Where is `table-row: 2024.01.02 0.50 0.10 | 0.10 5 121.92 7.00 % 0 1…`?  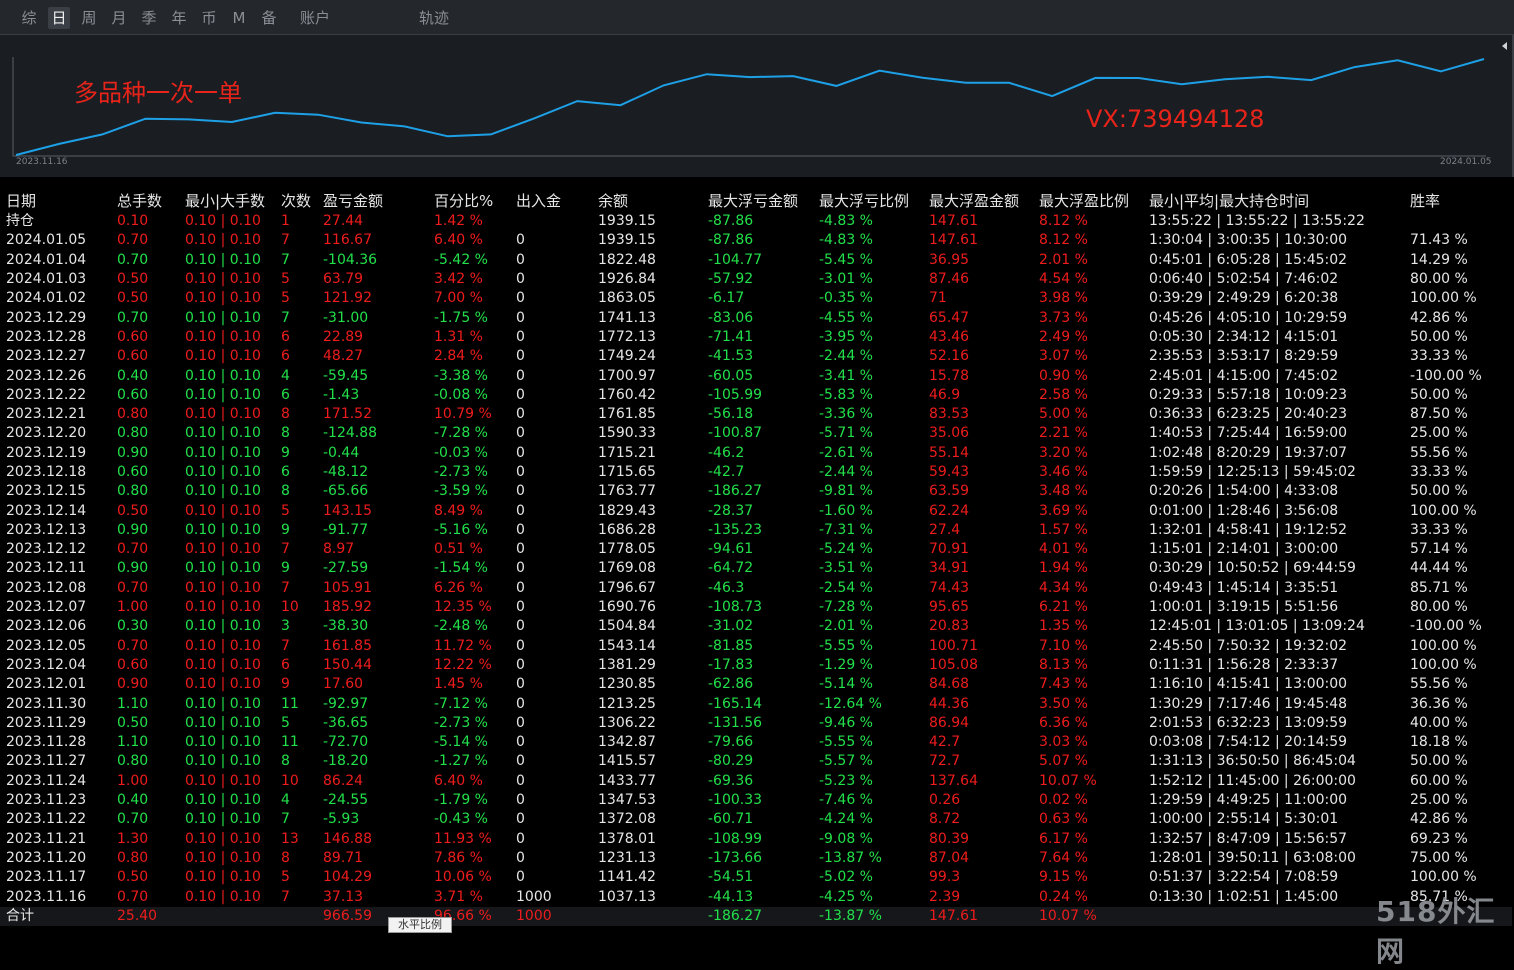 table-row: 2024.01.02 0.50 0.10 | 0.10 5 121.92 7.00 % 0 1… is located at coordinates (756, 298).